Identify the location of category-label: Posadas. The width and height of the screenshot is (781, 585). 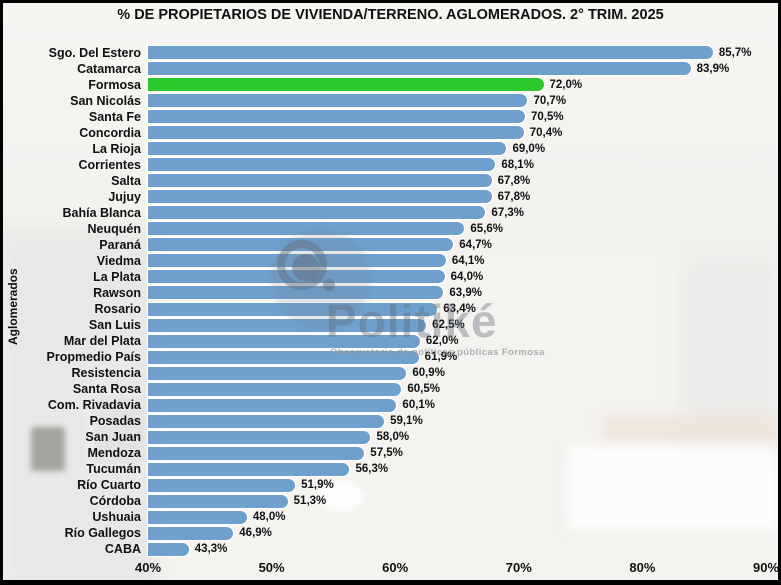
(115, 421).